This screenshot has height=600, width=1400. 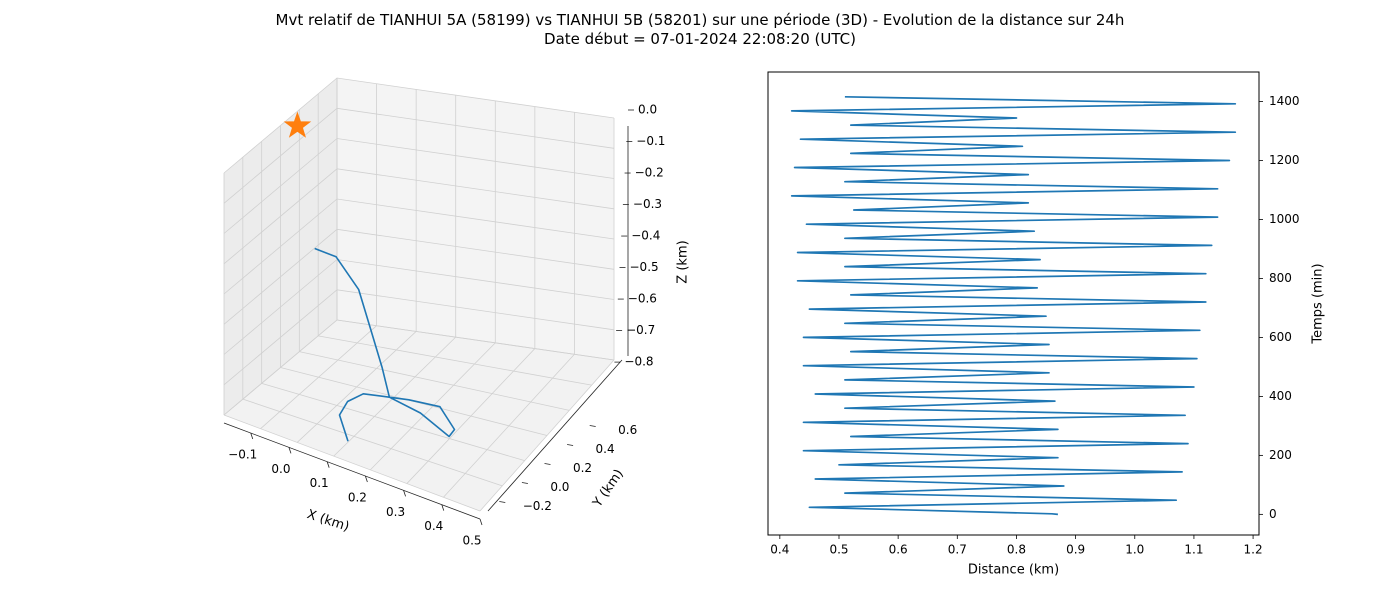 What do you see at coordinates (650, 141) in the screenshot?
I see `z-tick-label: −0.1` at bounding box center [650, 141].